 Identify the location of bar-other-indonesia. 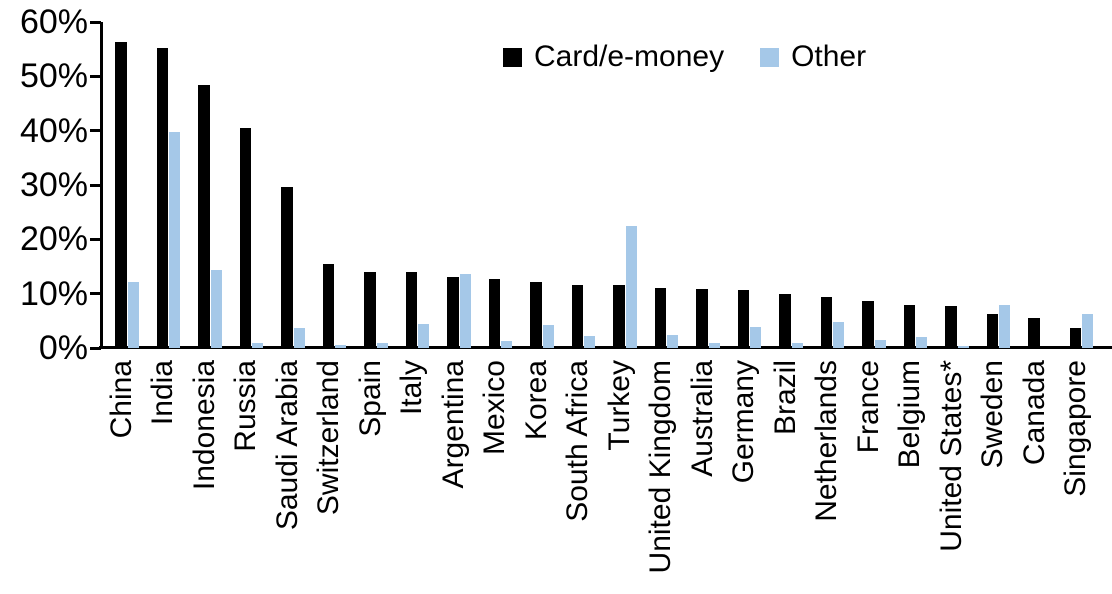
(216, 308).